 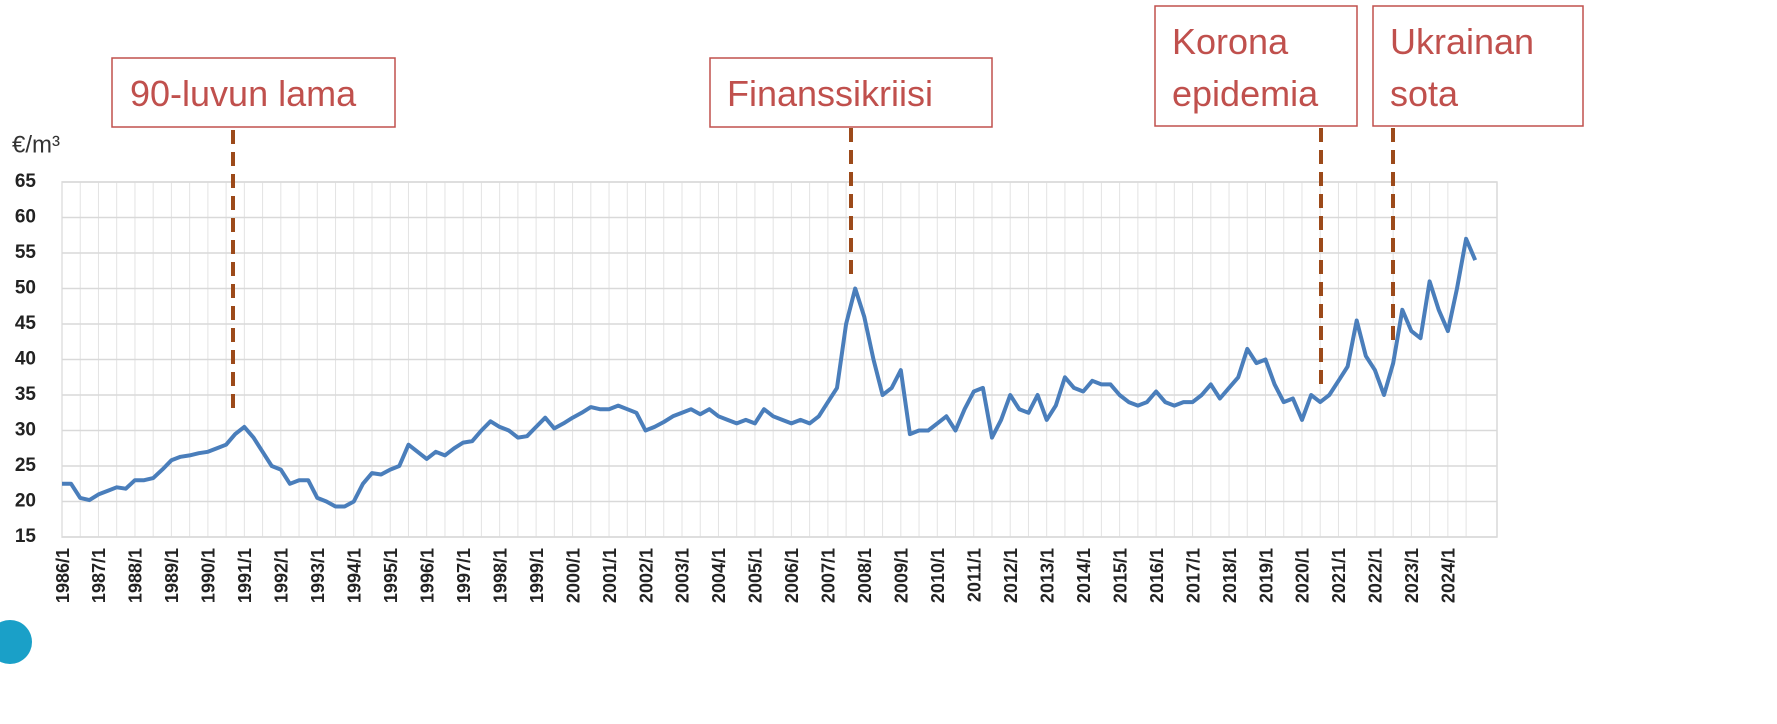 I want to click on x-tick-label: 2015/1, so click(x=1120, y=575).